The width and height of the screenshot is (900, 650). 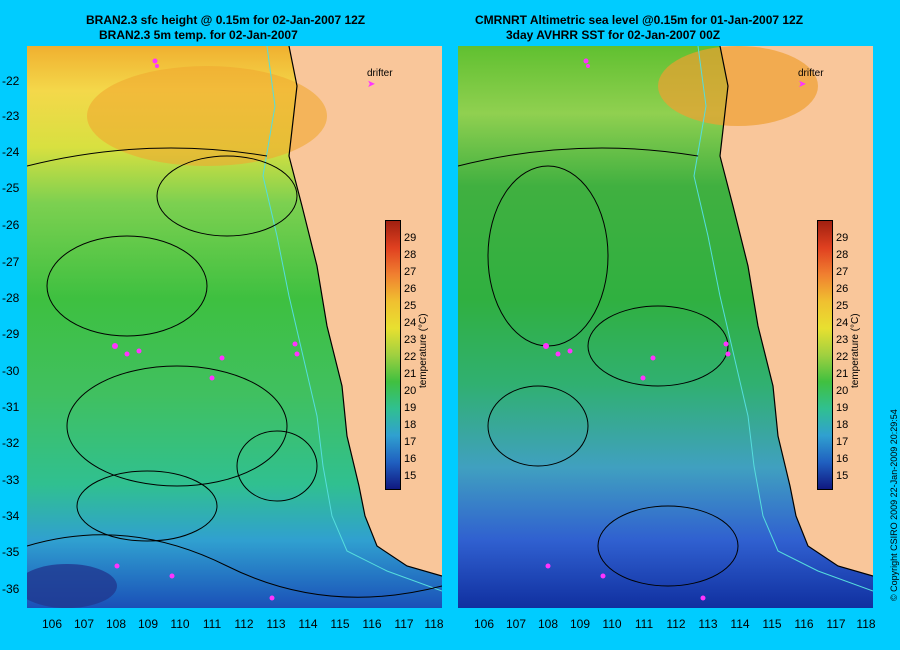 What do you see at coordinates (11, 516) in the screenshot?
I see `y-tick-label: -34` at bounding box center [11, 516].